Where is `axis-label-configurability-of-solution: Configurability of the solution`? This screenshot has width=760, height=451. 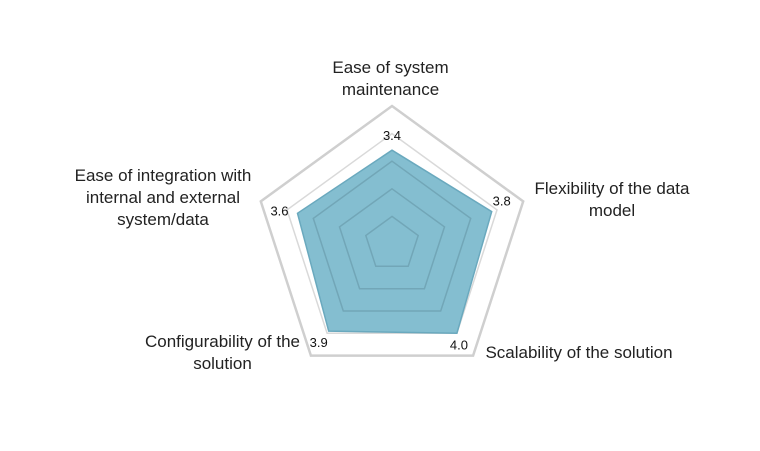 axis-label-configurability-of-solution: Configurability of the solution is located at coordinates (222, 352).